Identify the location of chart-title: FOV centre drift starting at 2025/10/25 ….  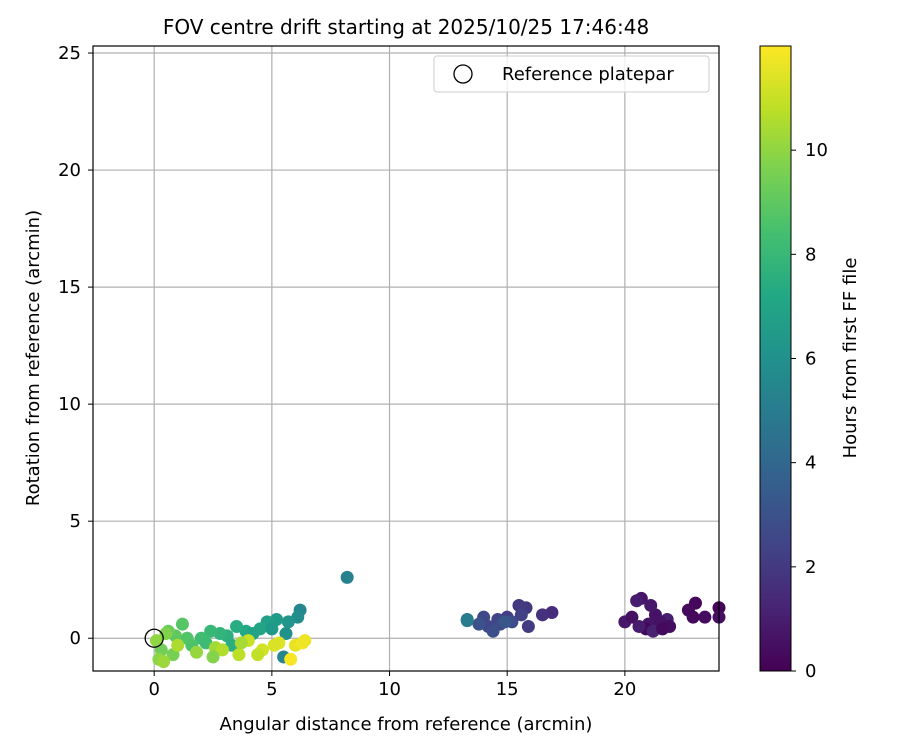
(406, 27).